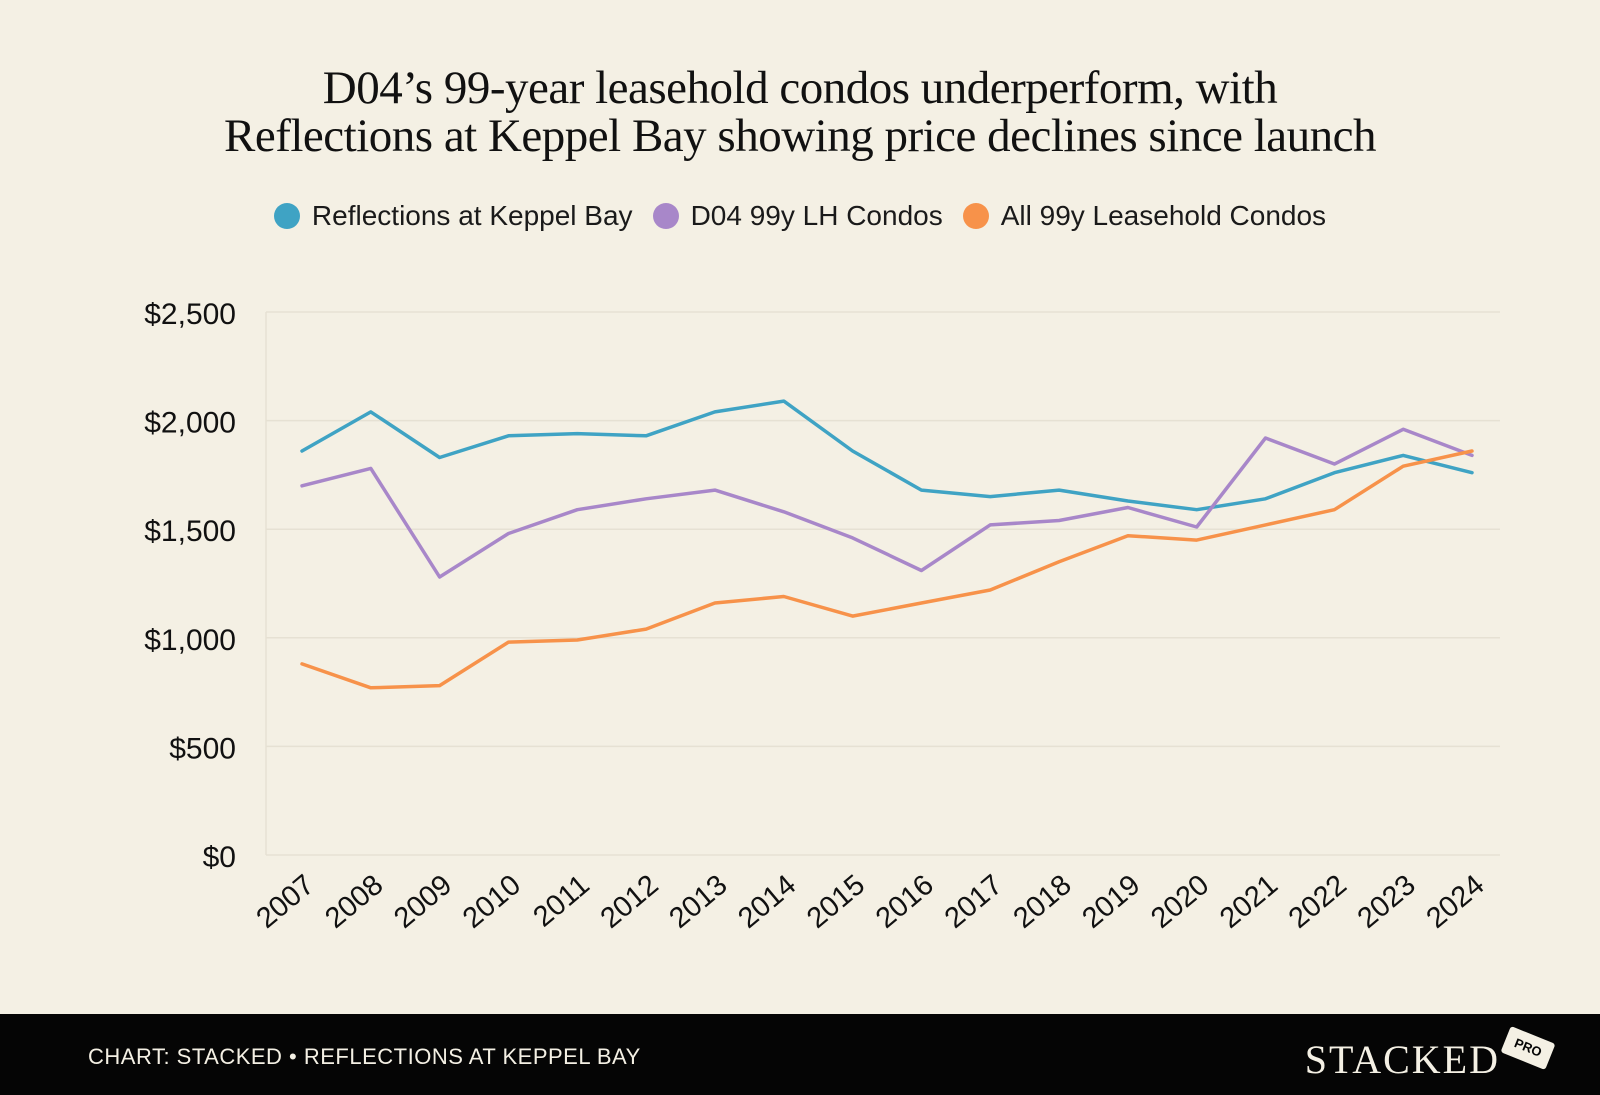 Image resolution: width=1600 pixels, height=1095 pixels. What do you see at coordinates (492, 902) in the screenshot?
I see `x-tick-label-2010: 2010` at bounding box center [492, 902].